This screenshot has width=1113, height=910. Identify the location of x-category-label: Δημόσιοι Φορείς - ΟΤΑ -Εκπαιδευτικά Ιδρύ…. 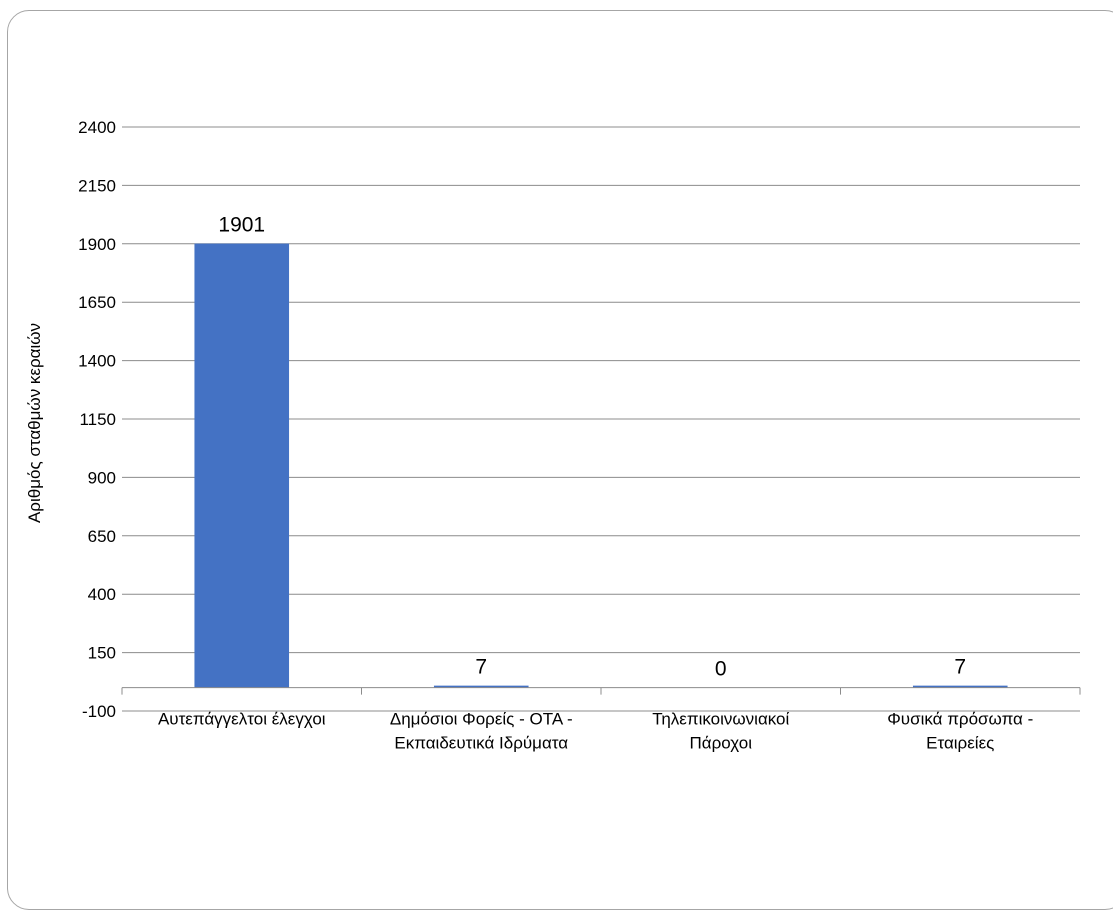
(481, 731).